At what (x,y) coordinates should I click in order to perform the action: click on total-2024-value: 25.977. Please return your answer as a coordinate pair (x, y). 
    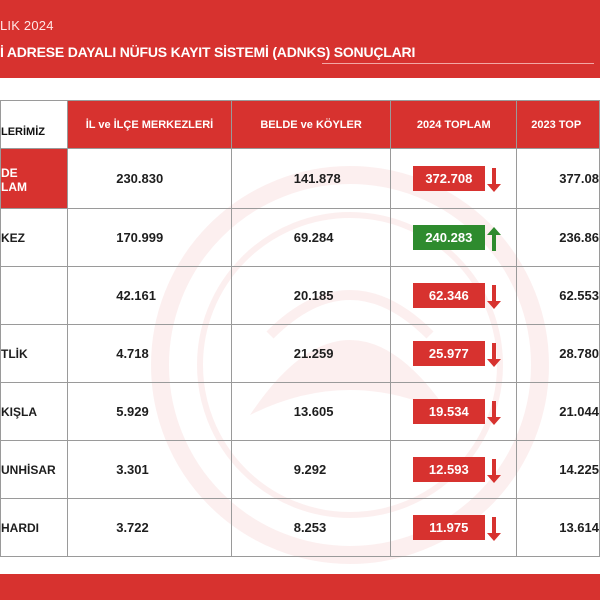
    Looking at the image, I should click on (448, 353).